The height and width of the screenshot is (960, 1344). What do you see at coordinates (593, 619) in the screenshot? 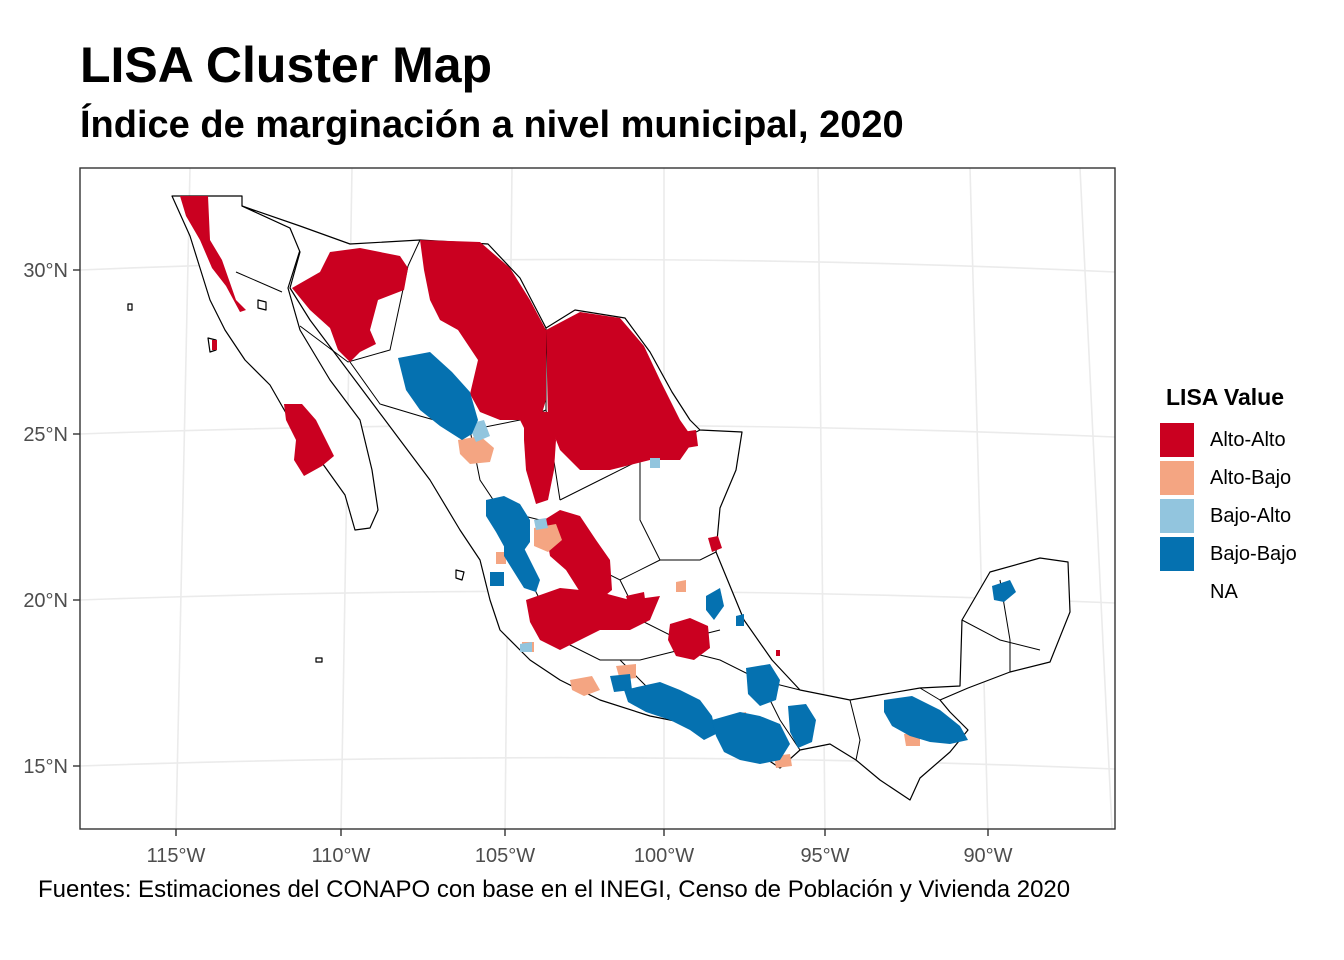
I see `cluster-aa-jalisco-guanajuato` at bounding box center [593, 619].